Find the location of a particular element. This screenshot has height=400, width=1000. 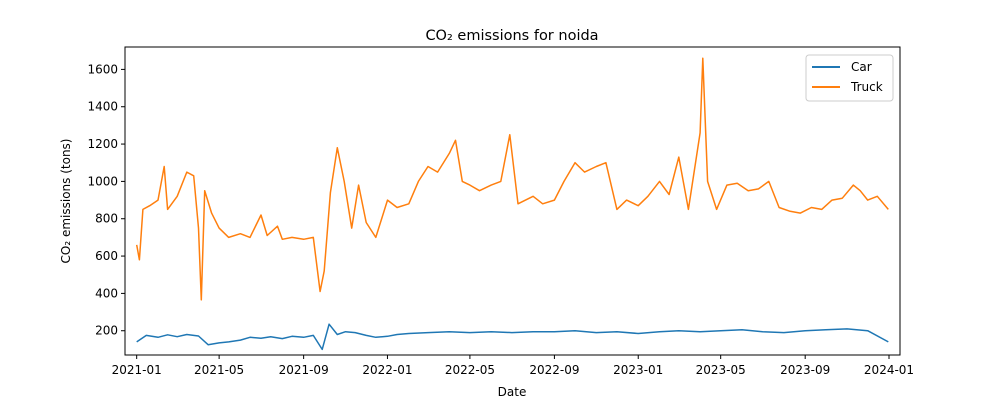

x-tick-label: 2022-05 is located at coordinates (470, 370).